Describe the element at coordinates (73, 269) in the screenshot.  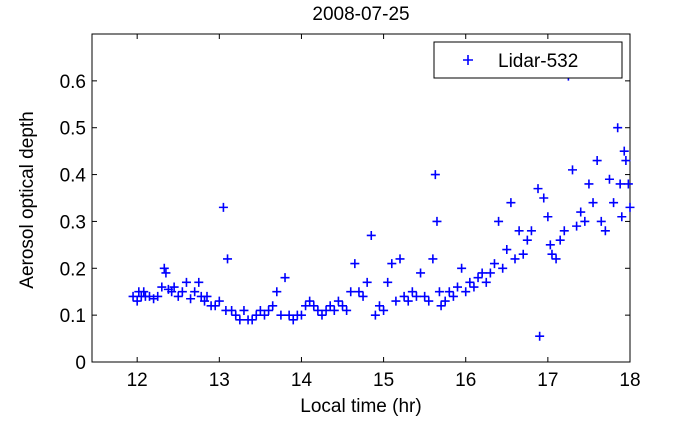
I see `y-tick-label: 0.2` at that location.